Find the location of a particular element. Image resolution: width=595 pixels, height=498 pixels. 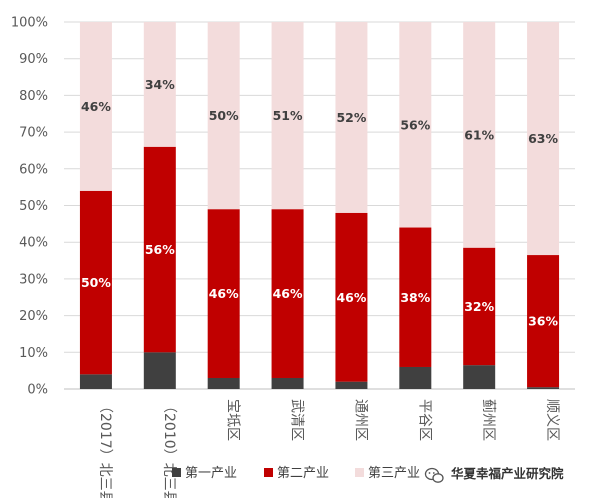

wechat-icon is located at coordinates (434, 475).